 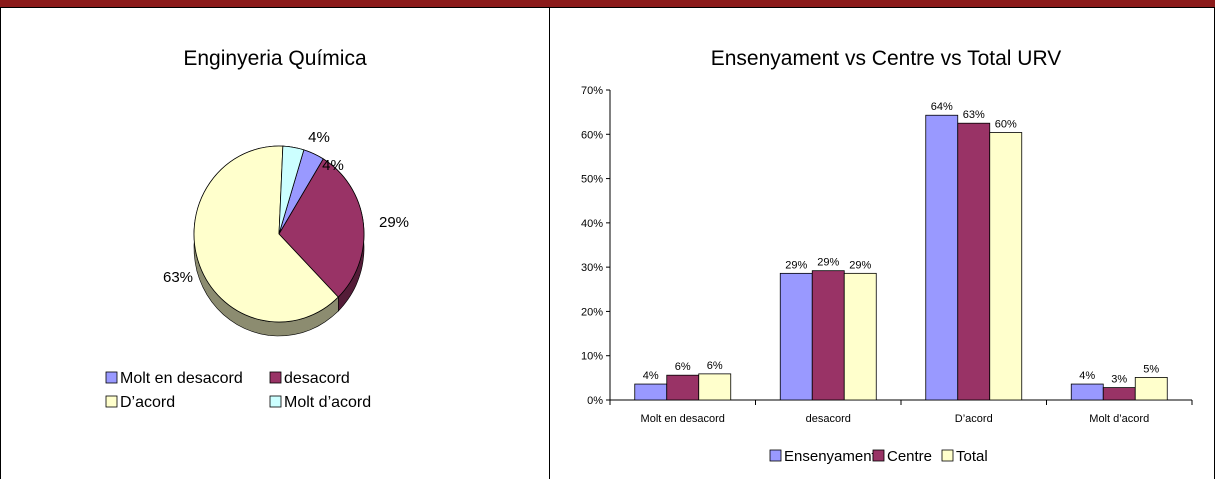 I want to click on y-tick-label: 60%, so click(x=592, y=135).